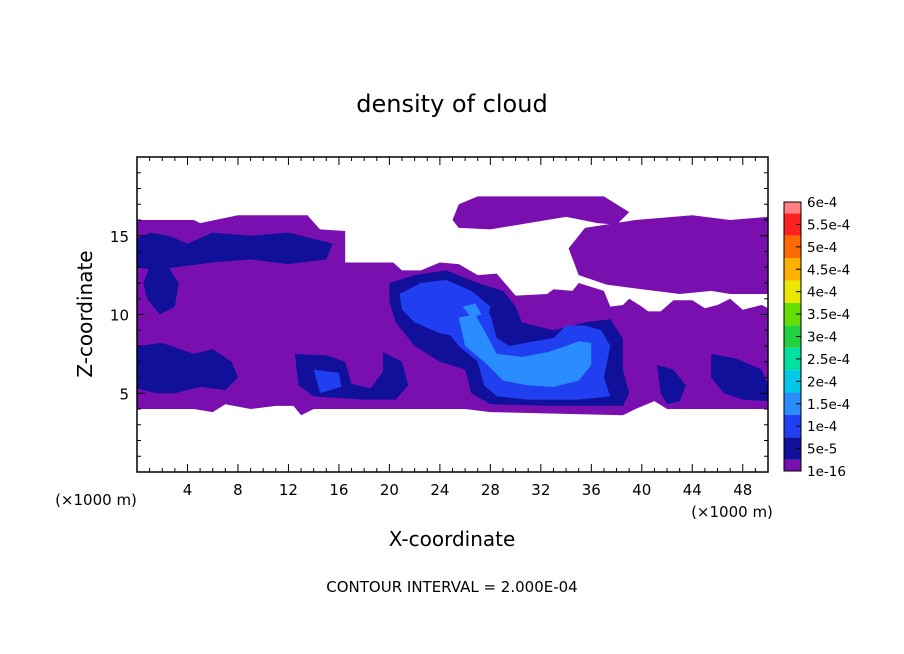  I want to click on colorbar-label: 5.5e-4, so click(828, 225).